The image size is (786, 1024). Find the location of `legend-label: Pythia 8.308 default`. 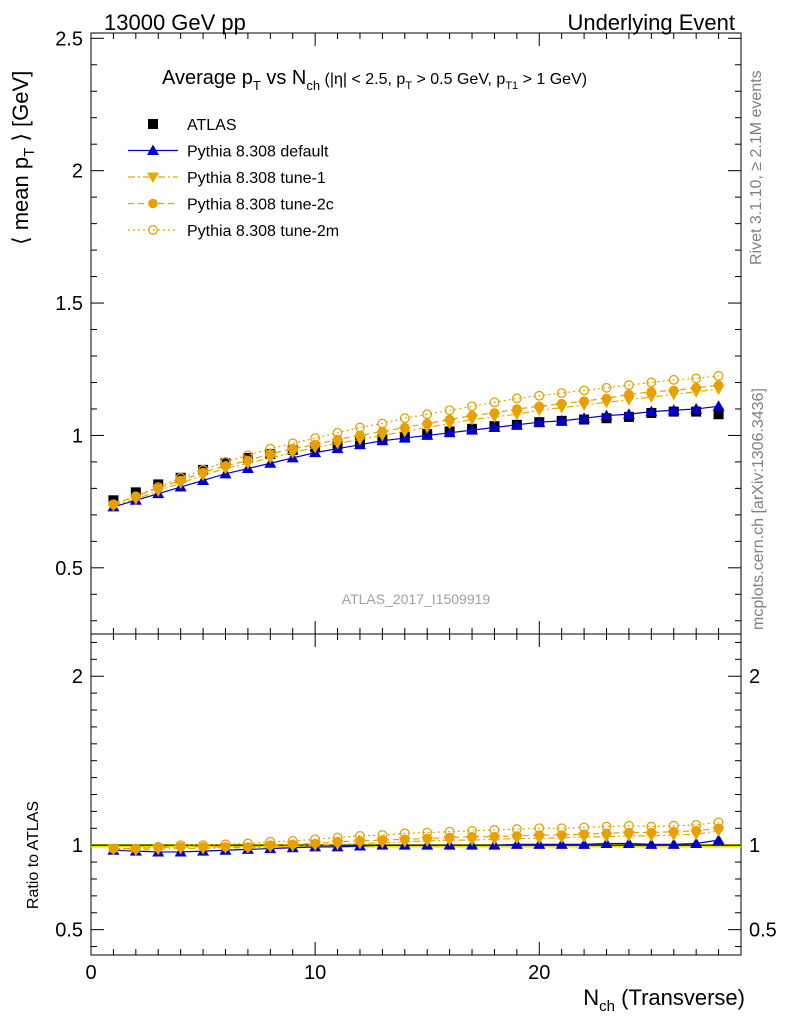

legend-label: Pythia 8.308 default is located at coordinates (258, 152).